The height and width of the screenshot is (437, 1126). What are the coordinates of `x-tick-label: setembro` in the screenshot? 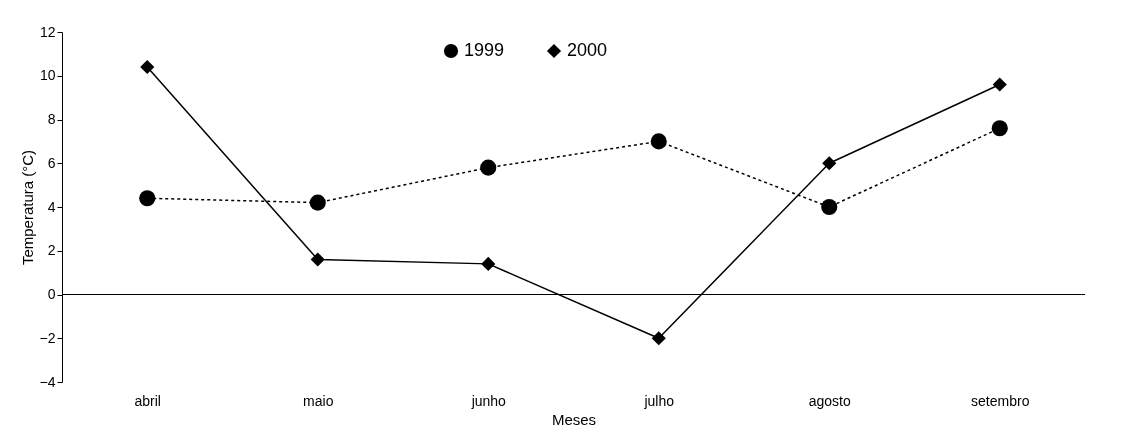 It's located at (1000, 400).